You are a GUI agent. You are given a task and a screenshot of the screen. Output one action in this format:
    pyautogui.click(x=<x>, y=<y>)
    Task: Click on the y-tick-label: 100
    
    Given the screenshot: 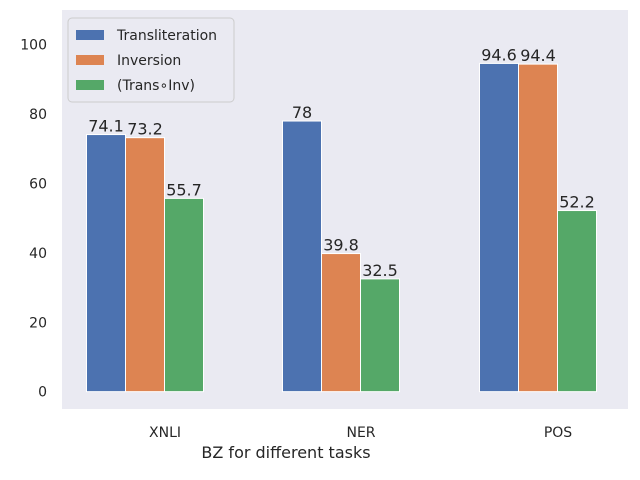 What is the action you would take?
    pyautogui.click(x=33, y=46)
    